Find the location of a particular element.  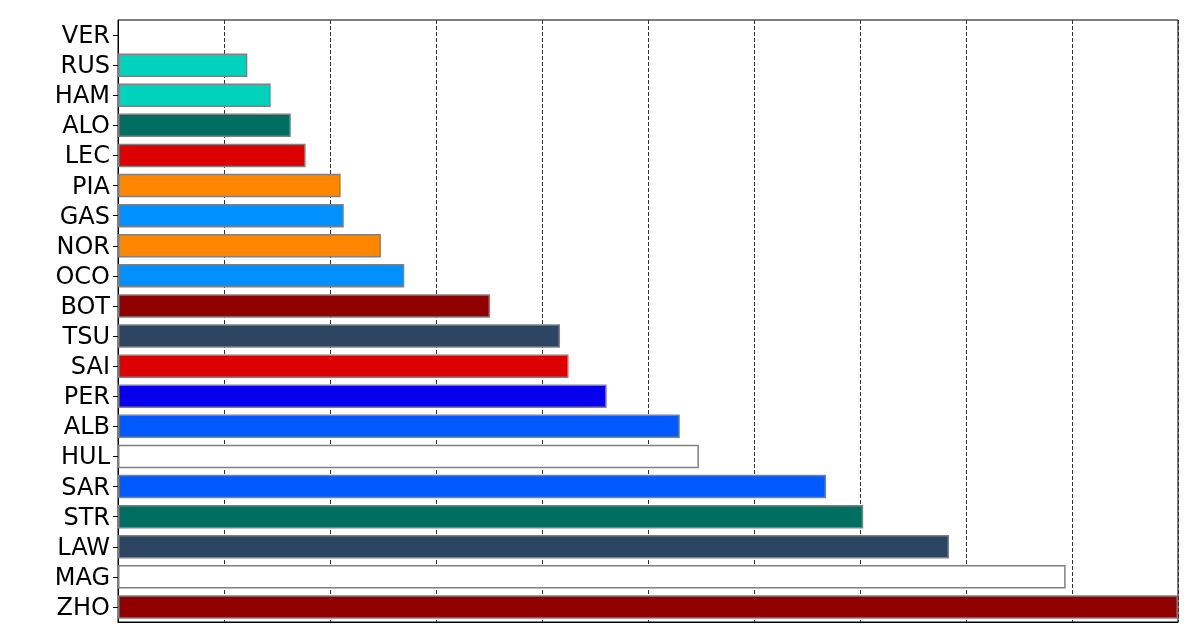

y-tick-label: HAM is located at coordinates (82, 95).